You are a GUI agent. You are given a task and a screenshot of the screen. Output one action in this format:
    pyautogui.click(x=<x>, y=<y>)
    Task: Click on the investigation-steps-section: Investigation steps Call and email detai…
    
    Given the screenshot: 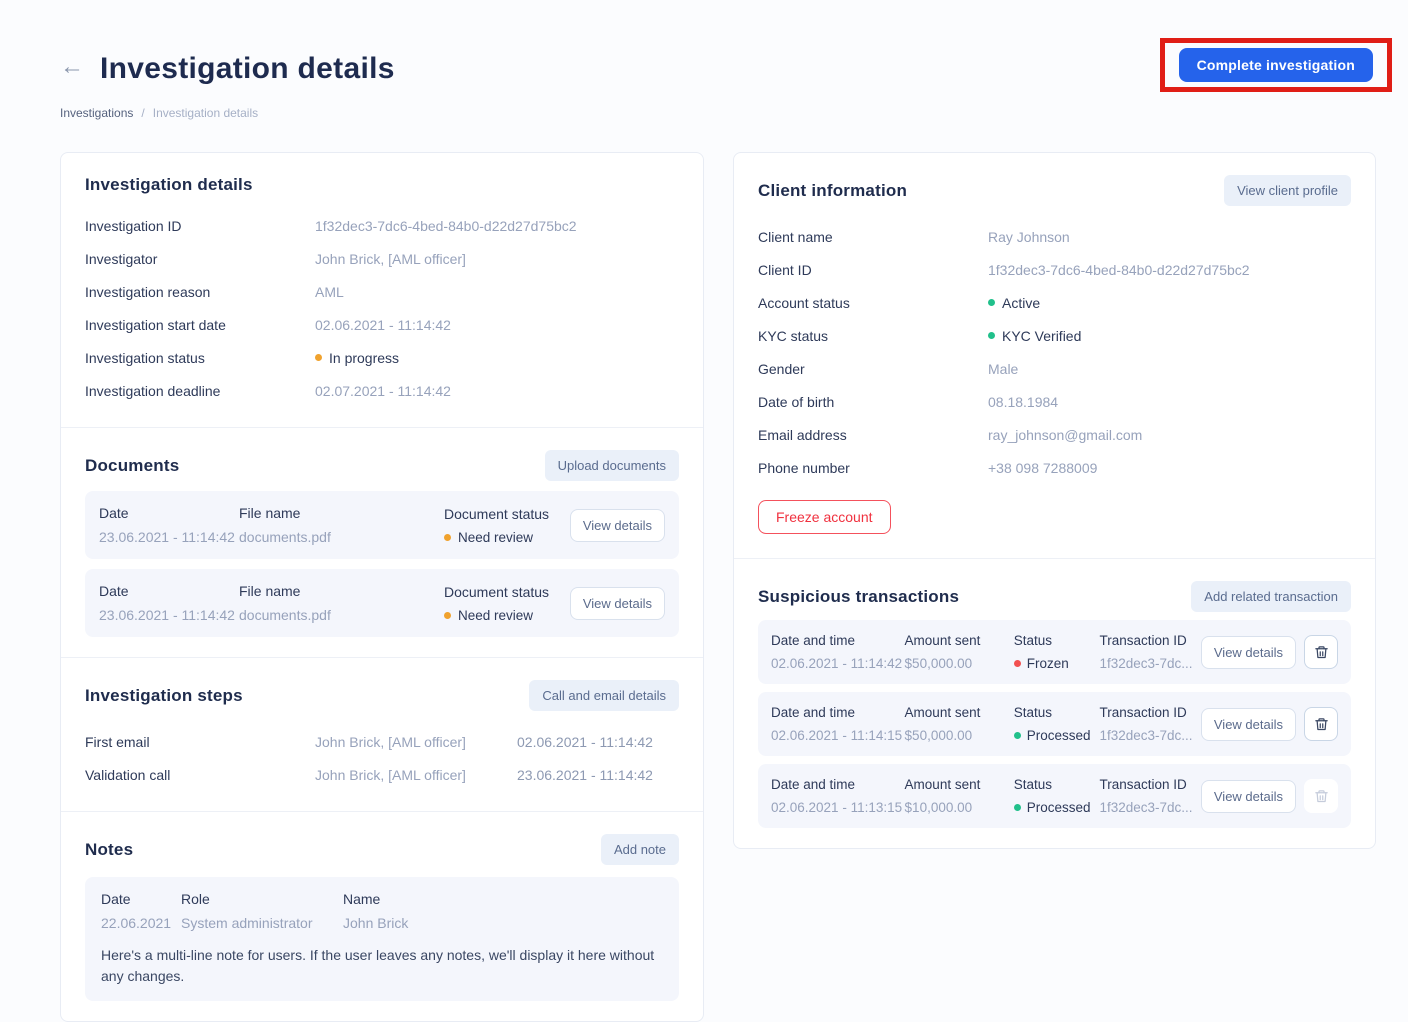 What is the action you would take?
    pyautogui.click(x=382, y=734)
    